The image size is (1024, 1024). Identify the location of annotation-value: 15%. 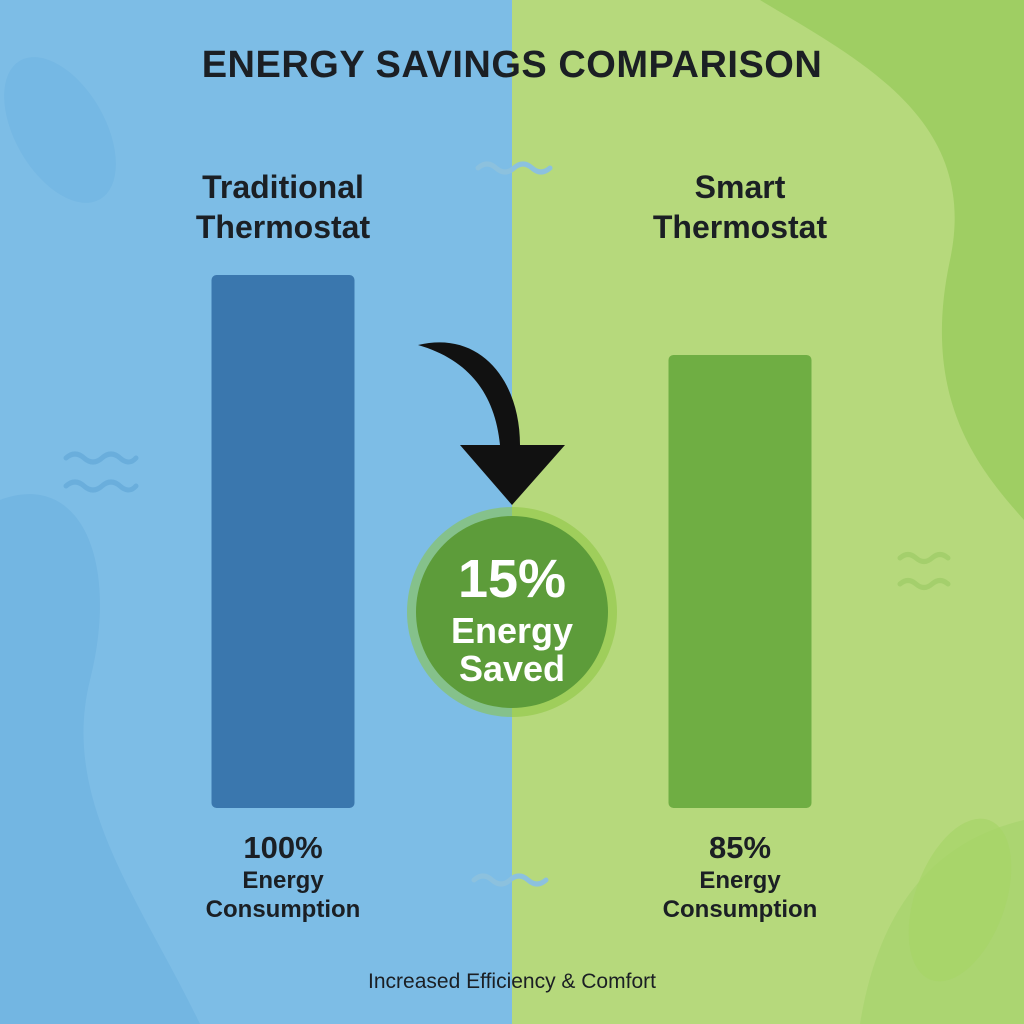
(512, 579).